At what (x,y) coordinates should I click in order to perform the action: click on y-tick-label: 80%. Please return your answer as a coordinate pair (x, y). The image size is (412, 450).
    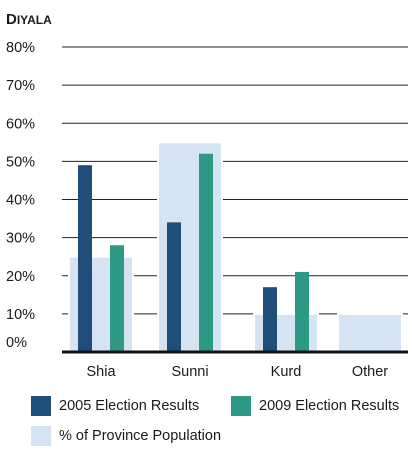
    Looking at the image, I should click on (20, 48).